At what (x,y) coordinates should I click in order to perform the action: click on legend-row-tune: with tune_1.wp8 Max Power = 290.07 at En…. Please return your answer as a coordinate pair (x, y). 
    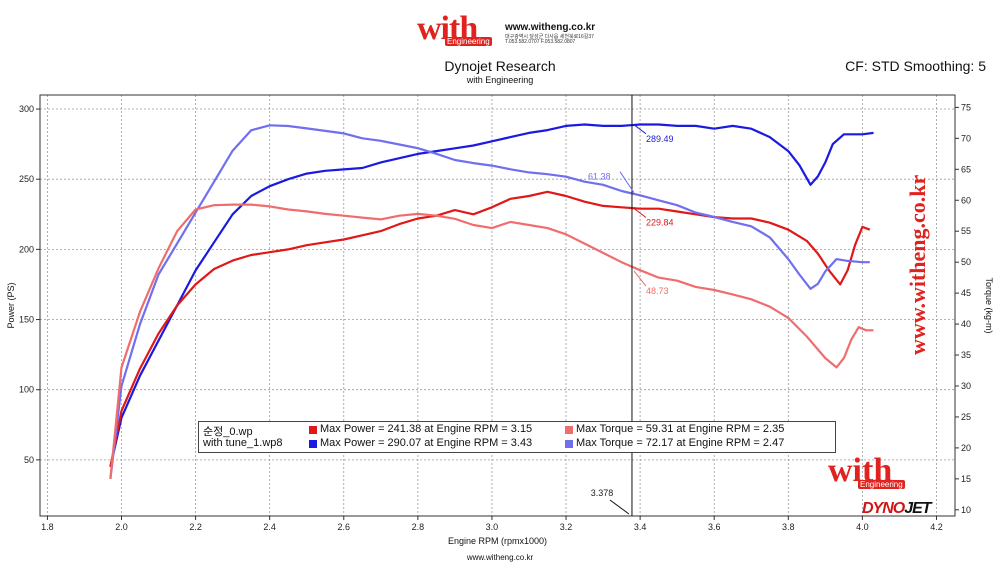
    Looking at the image, I should click on (518, 444).